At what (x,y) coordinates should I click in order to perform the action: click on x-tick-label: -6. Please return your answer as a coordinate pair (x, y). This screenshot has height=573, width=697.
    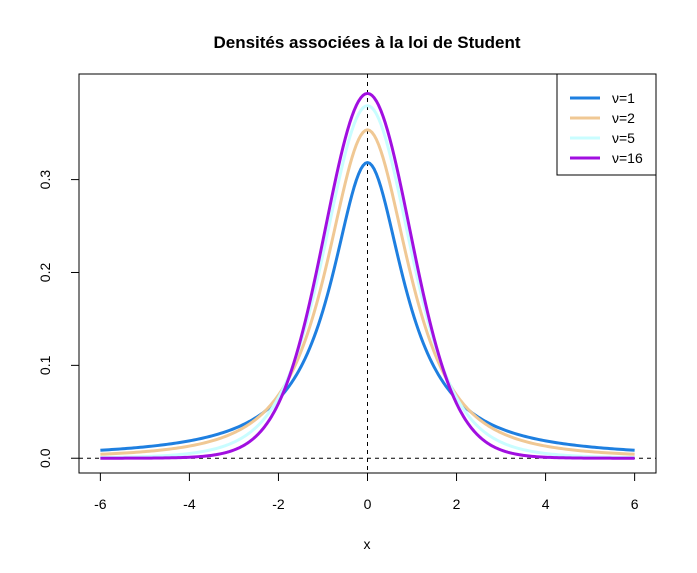
    Looking at the image, I should click on (100, 504).